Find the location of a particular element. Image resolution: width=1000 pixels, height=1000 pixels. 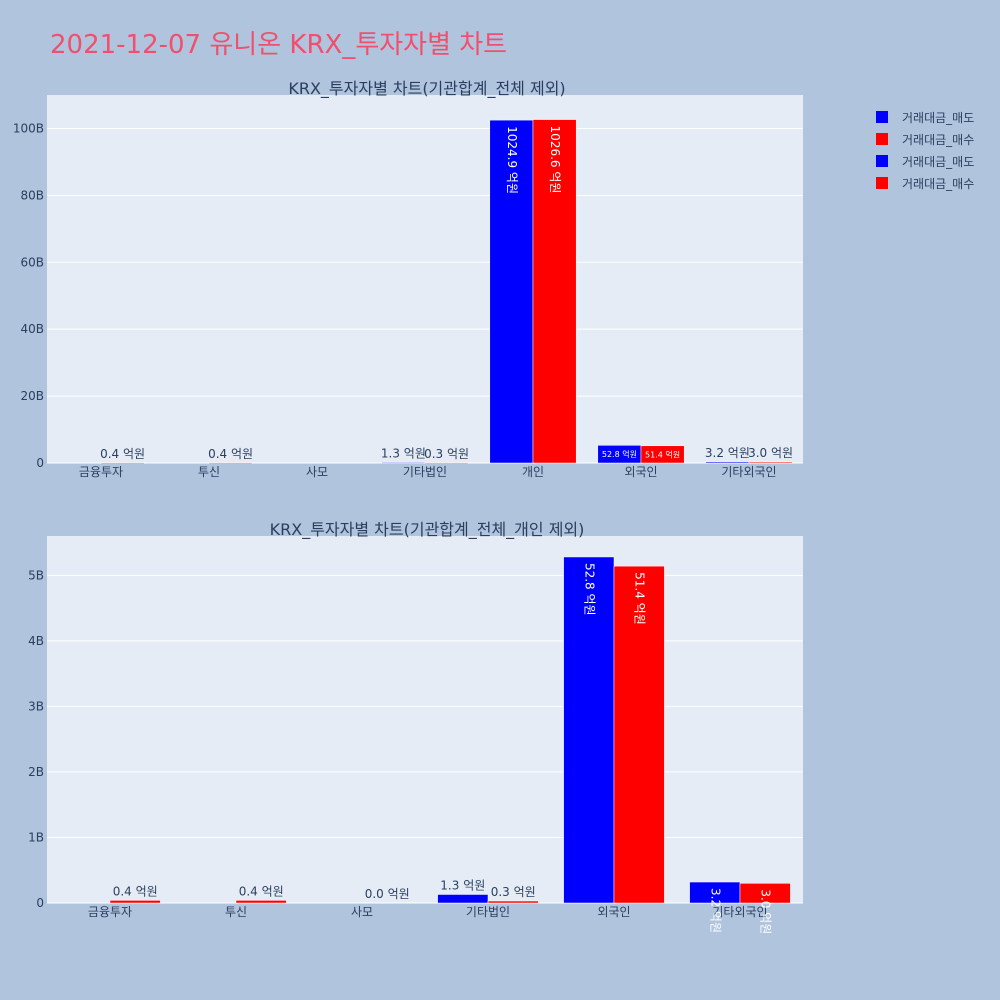

chart-title: KRX_투자자별 차트(기관합계_전체 제외) is located at coordinates (426, 89).